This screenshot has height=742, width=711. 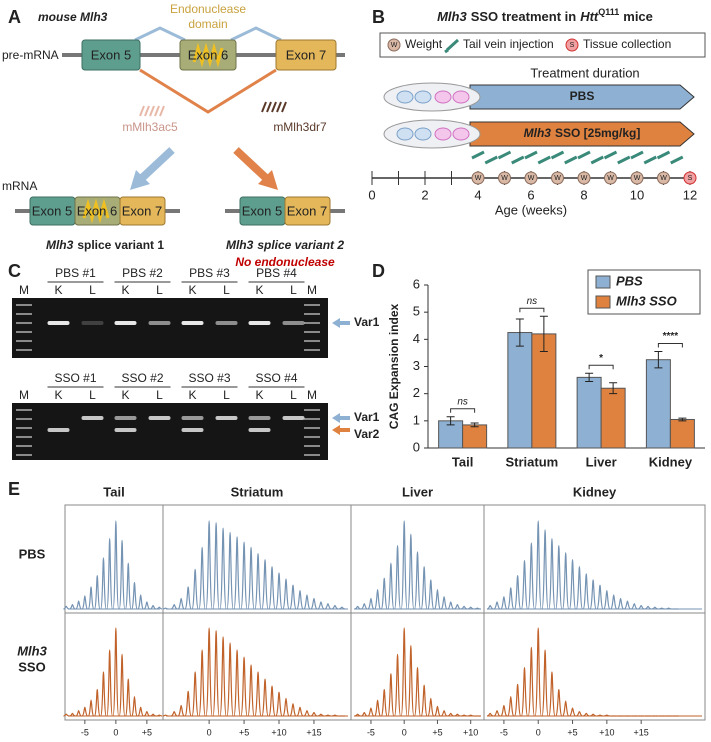 What do you see at coordinates (312, 290) in the screenshot?
I see `lane-label: M` at bounding box center [312, 290].